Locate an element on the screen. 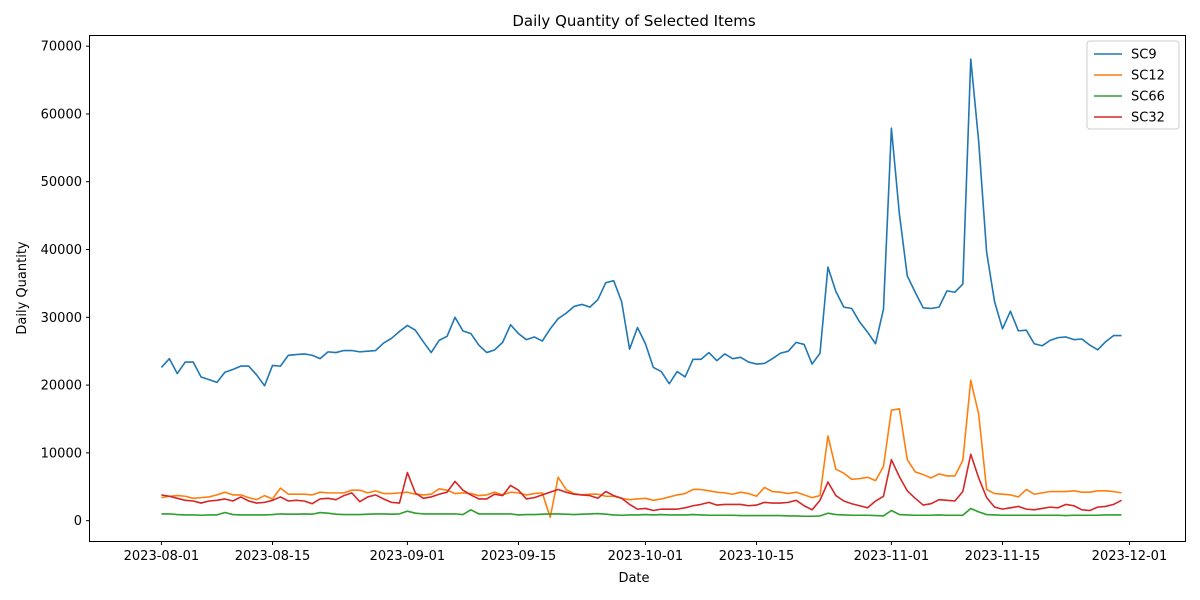 The width and height of the screenshot is (1200, 600). legend-label: SC66 is located at coordinates (1148, 97).